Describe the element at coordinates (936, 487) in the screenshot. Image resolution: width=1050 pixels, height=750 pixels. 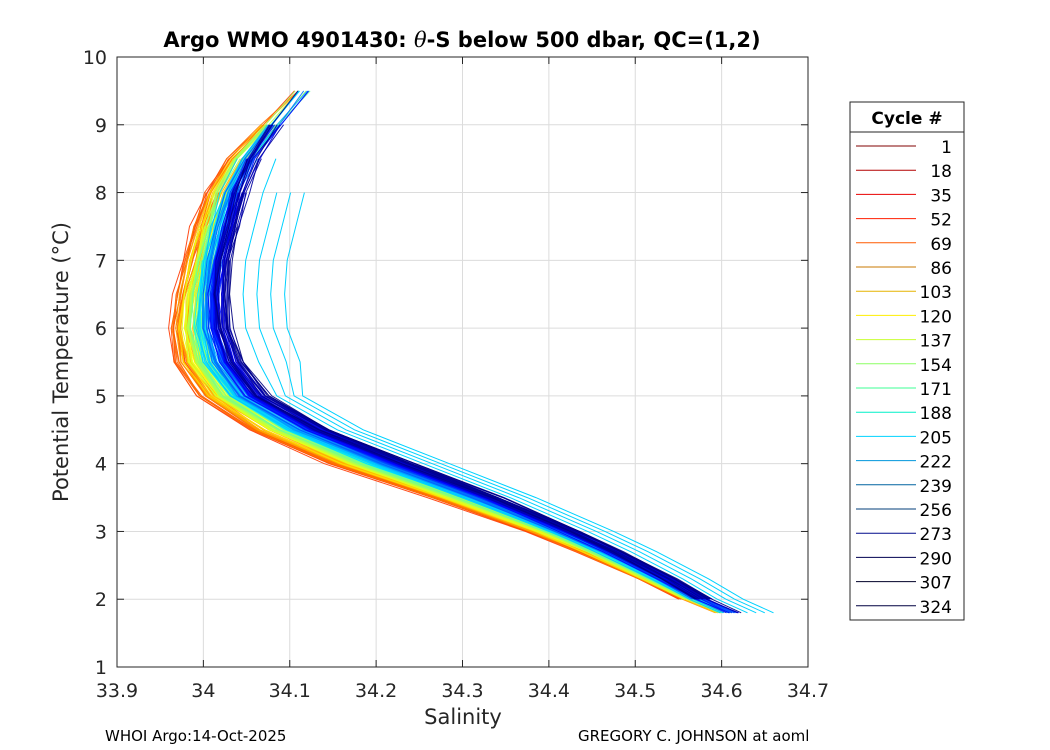
I see `legend-label: 239` at that location.